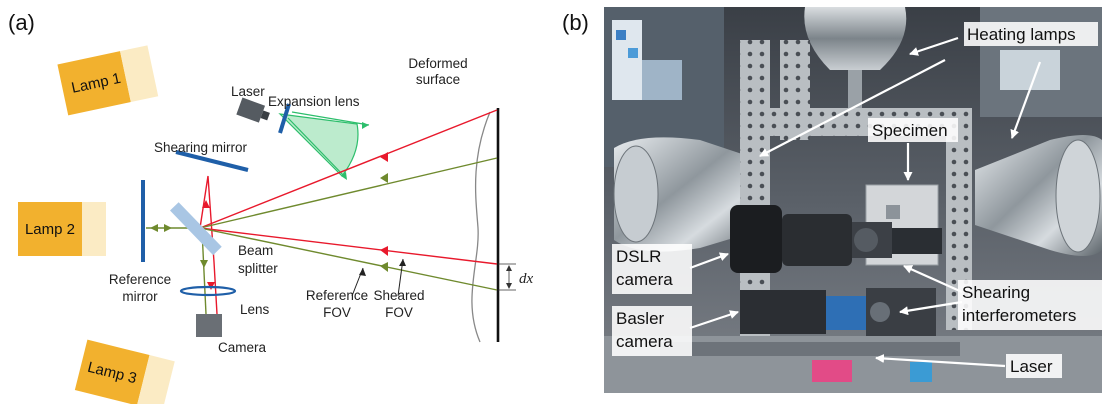 The image size is (1108, 404). I want to click on lens-label: Lens, so click(255, 309).